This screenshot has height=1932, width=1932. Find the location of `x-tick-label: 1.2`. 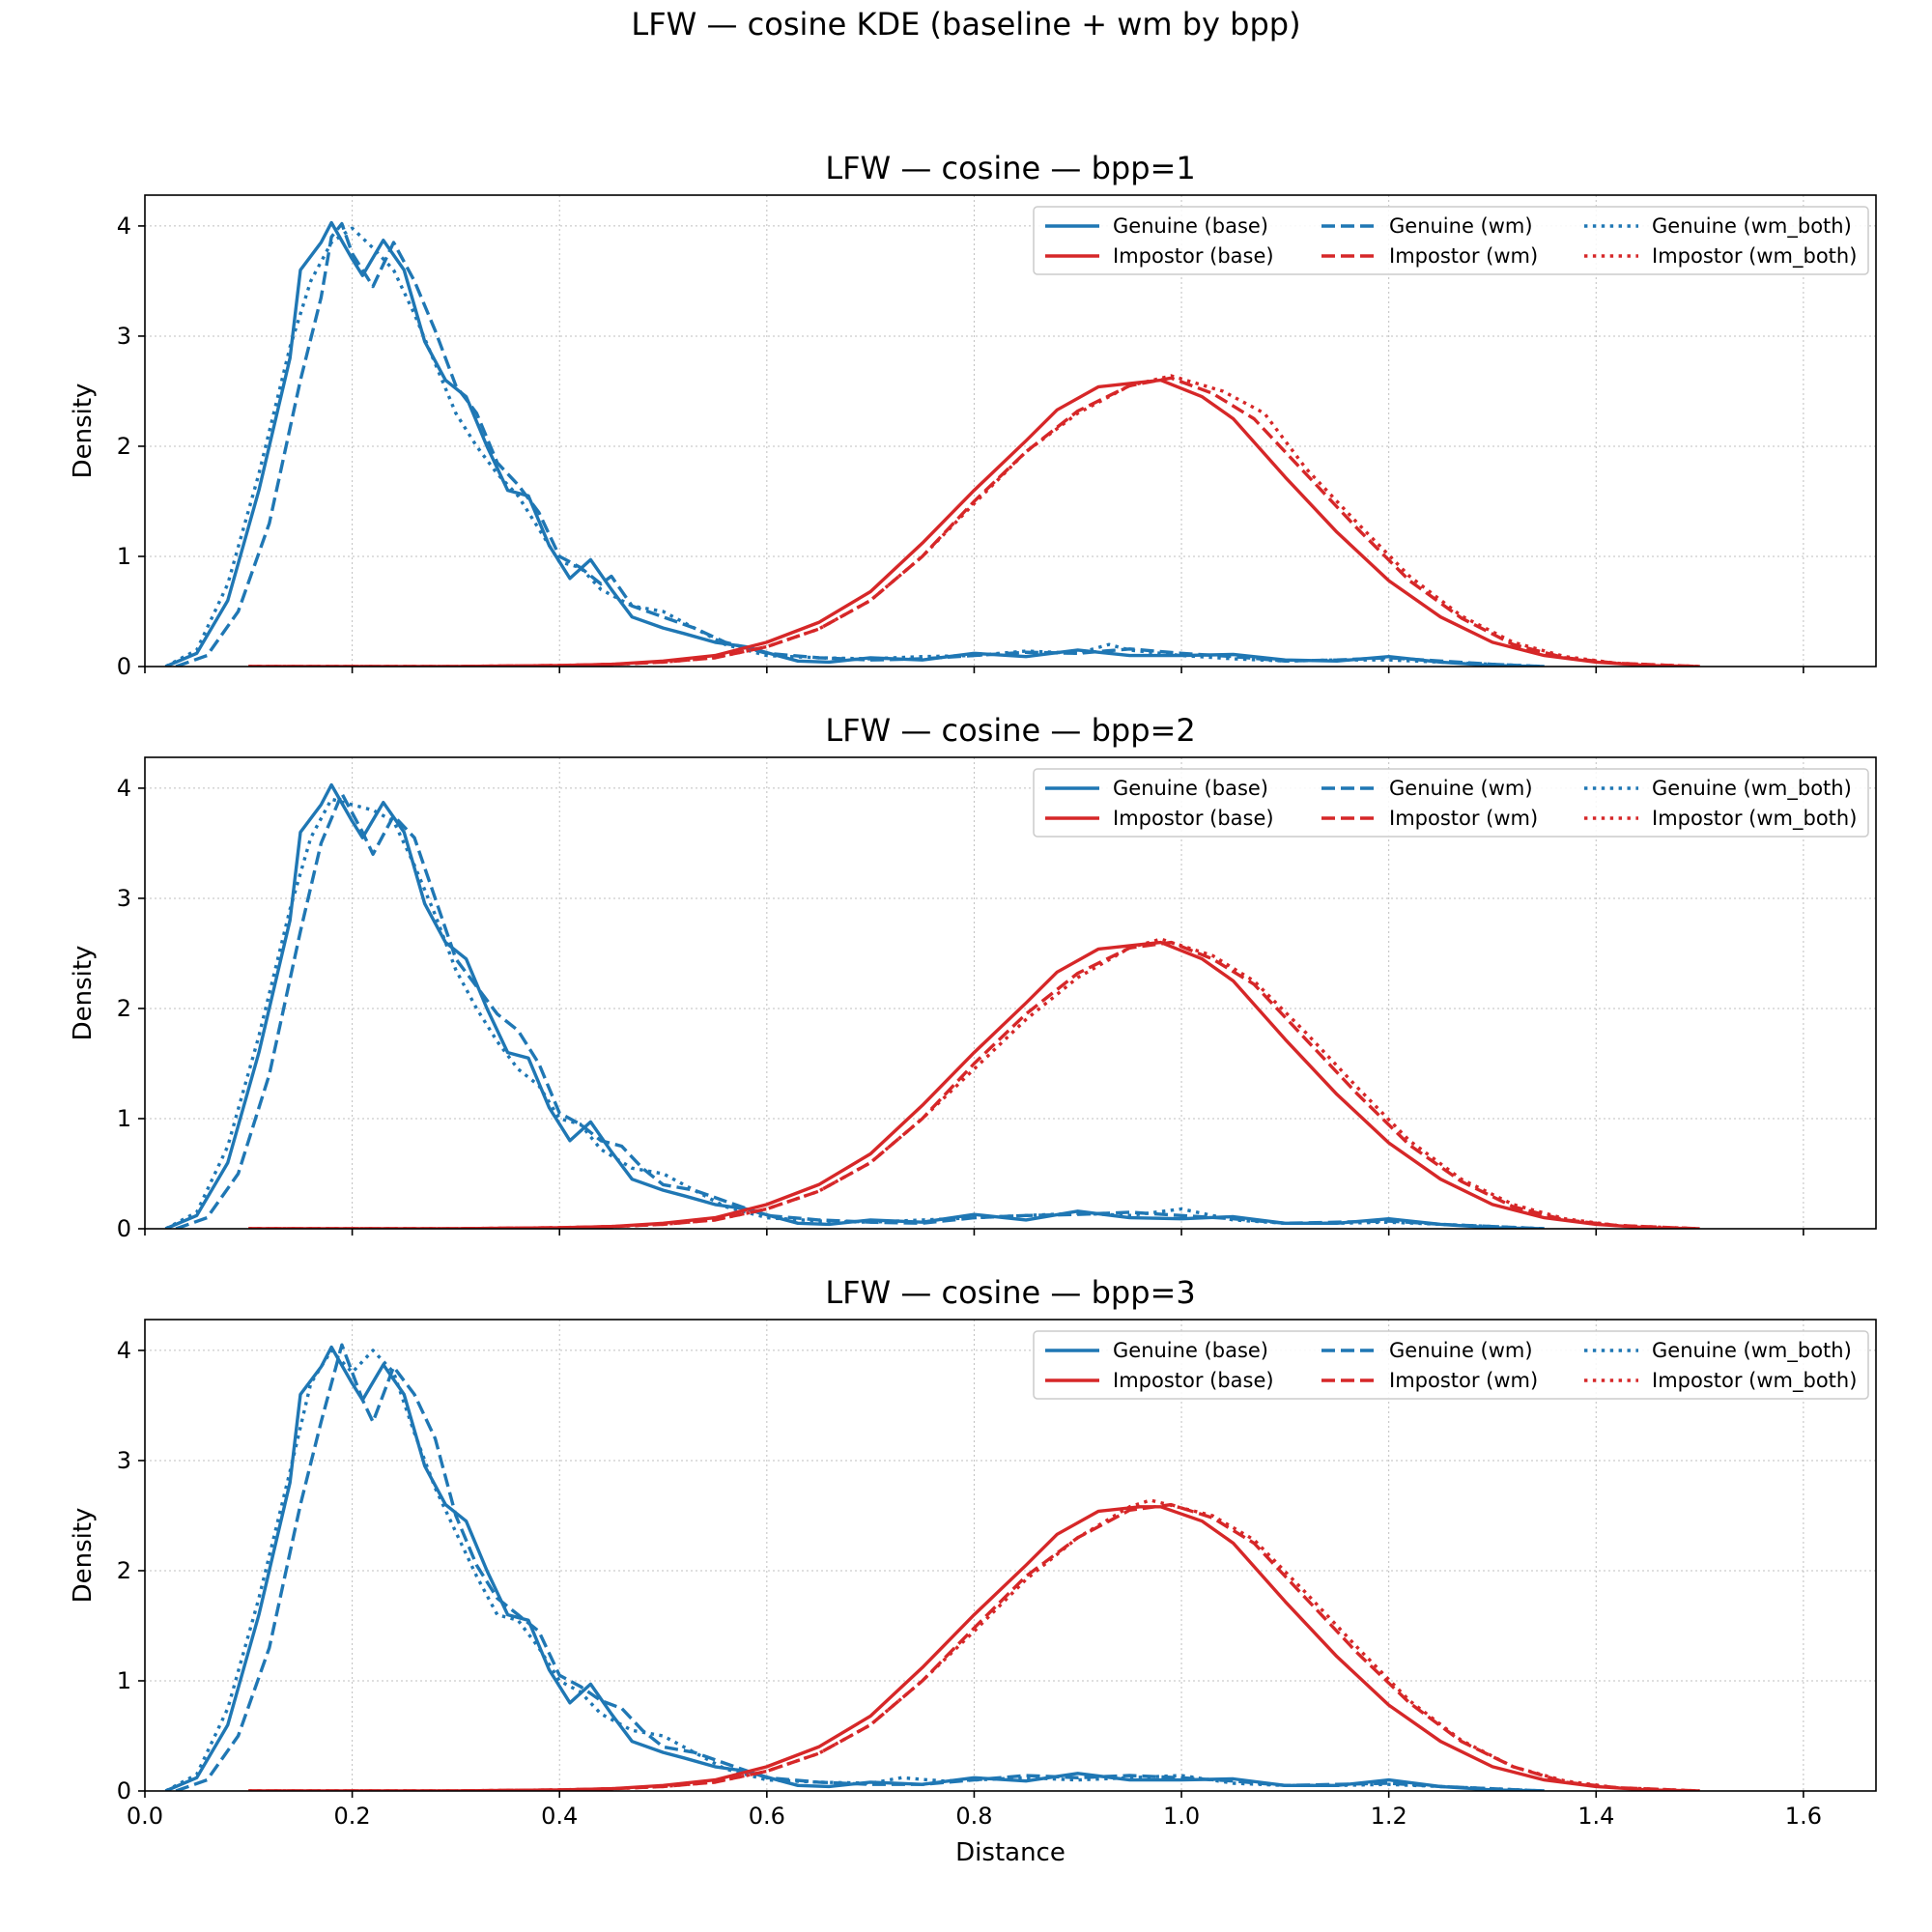

x-tick-label: 1.2 is located at coordinates (1389, 1816).